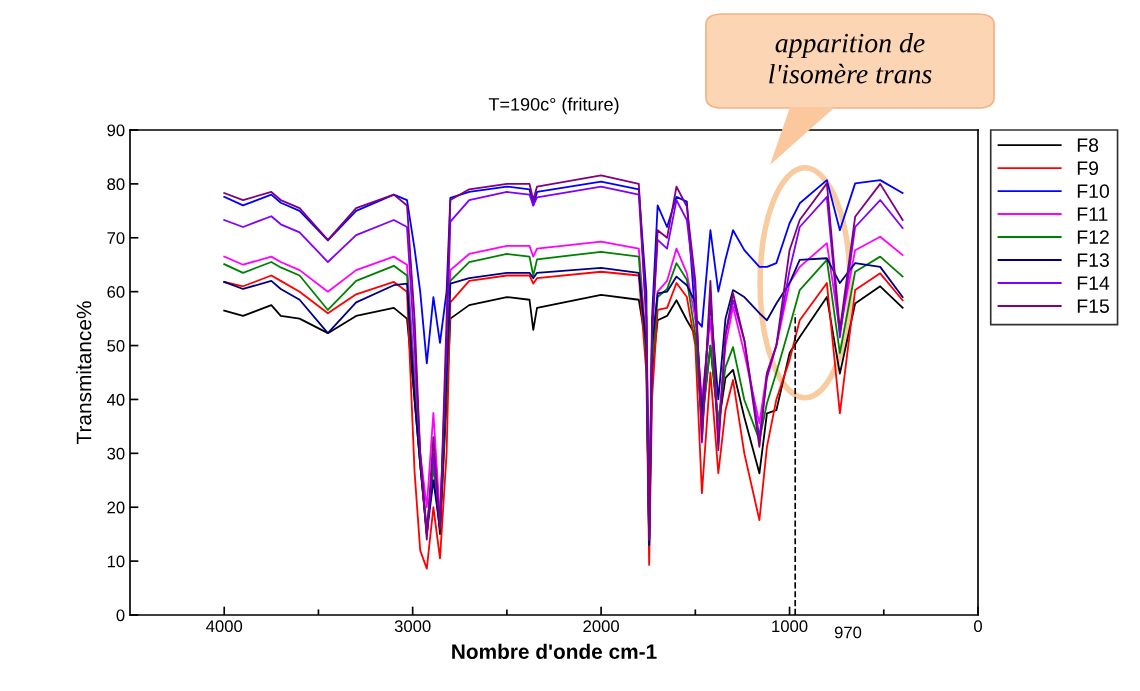 The width and height of the screenshot is (1140, 691). What do you see at coordinates (116, 453) in the screenshot?
I see `y-tick-label: 30` at bounding box center [116, 453].